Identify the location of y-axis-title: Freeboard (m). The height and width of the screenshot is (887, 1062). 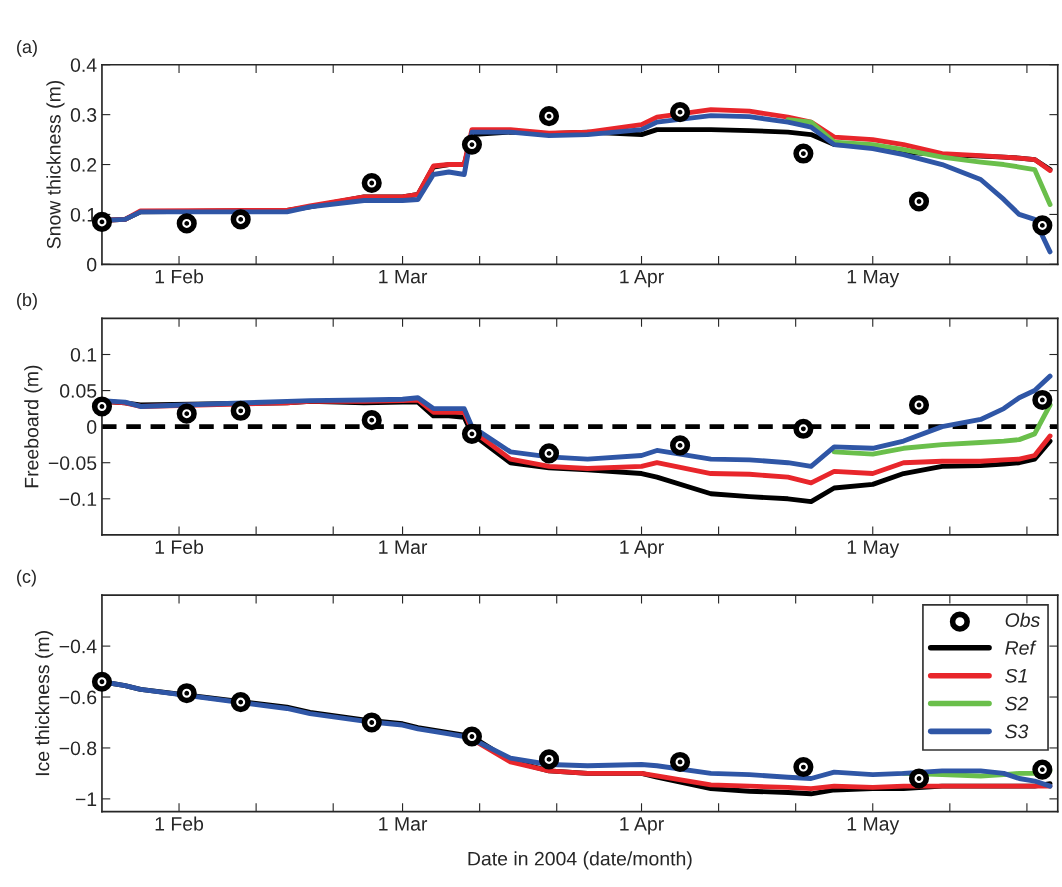
(33, 426).